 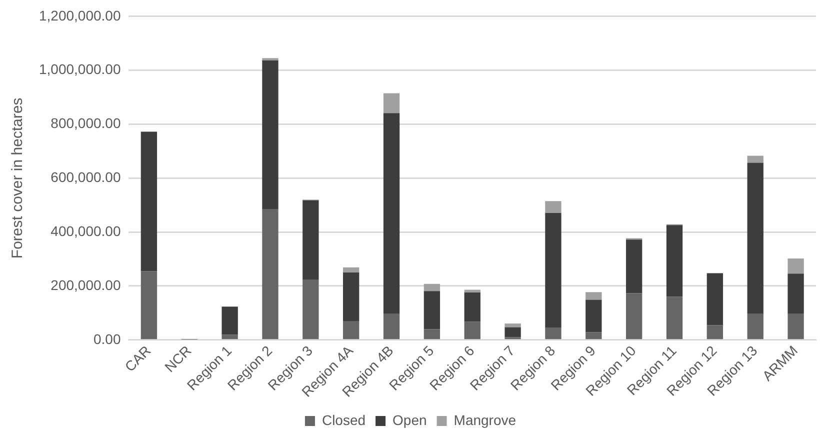 What do you see at coordinates (85, 177) in the screenshot?
I see `y-tick-label: 600,000.00` at bounding box center [85, 177].